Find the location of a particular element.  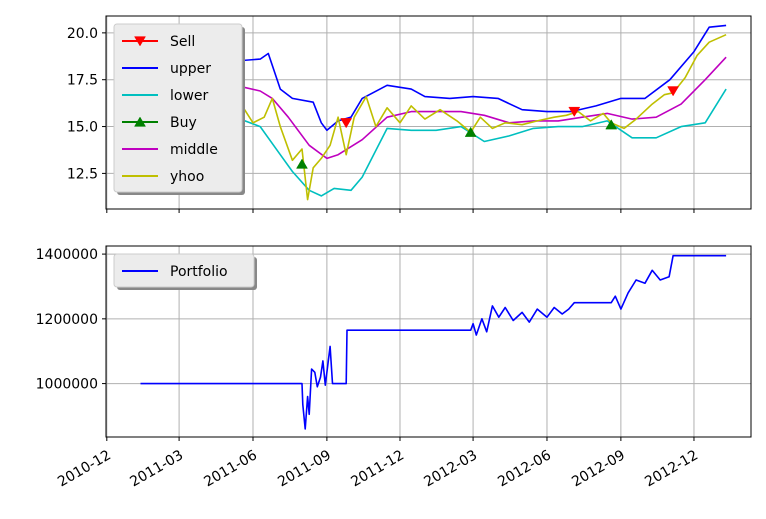

y-tick-label: 1400000 is located at coordinates (67, 255).